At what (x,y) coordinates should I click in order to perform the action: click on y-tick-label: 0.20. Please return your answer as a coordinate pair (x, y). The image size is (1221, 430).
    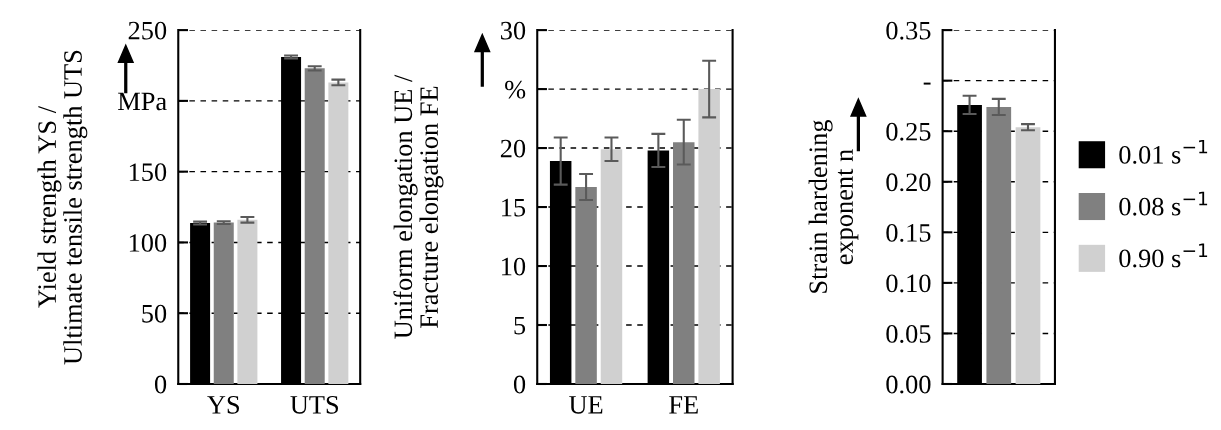
    Looking at the image, I should click on (908, 182).